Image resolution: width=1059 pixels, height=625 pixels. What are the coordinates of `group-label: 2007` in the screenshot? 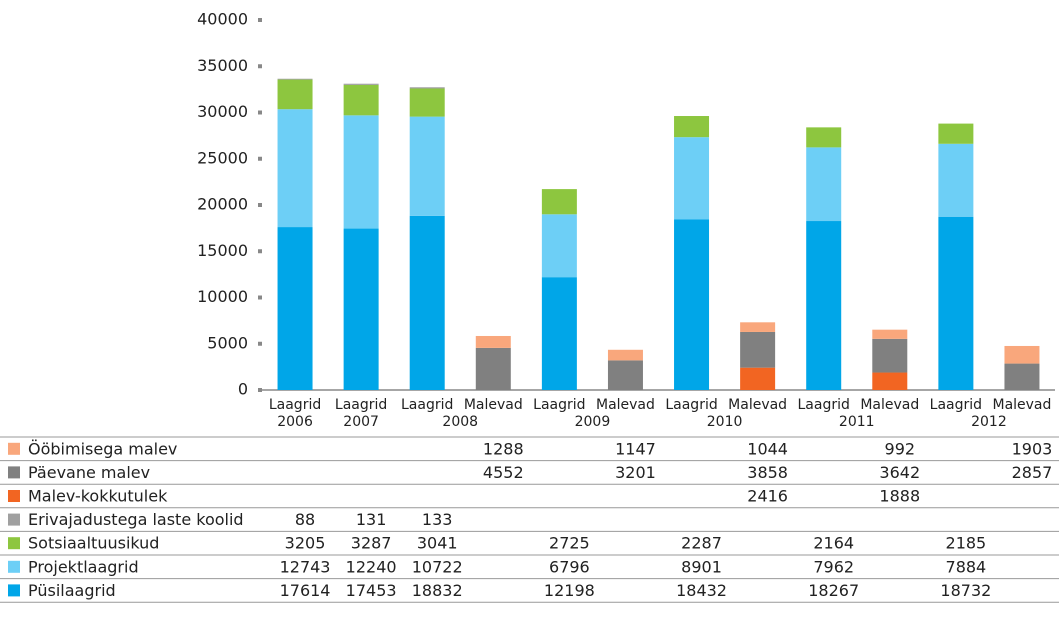 It's located at (361, 422).